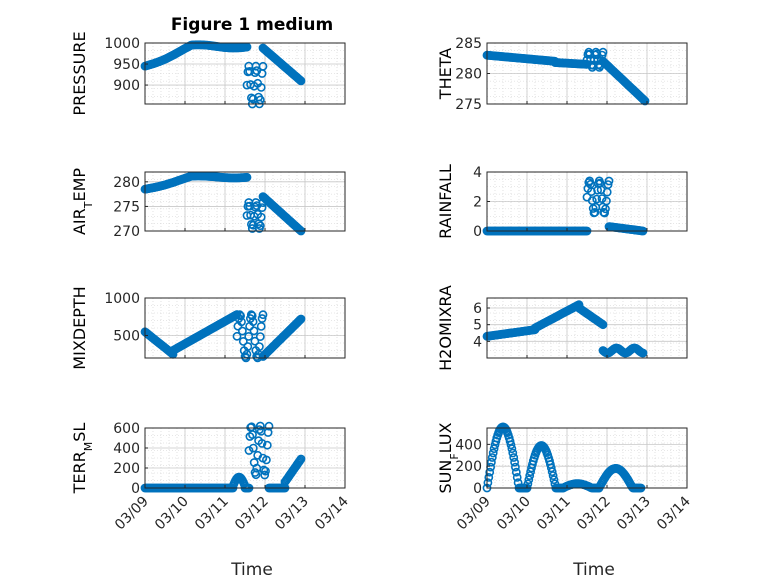  I want to click on axes-mixdepth: 500 1000 MIXDEPTH, so click(208, 328).